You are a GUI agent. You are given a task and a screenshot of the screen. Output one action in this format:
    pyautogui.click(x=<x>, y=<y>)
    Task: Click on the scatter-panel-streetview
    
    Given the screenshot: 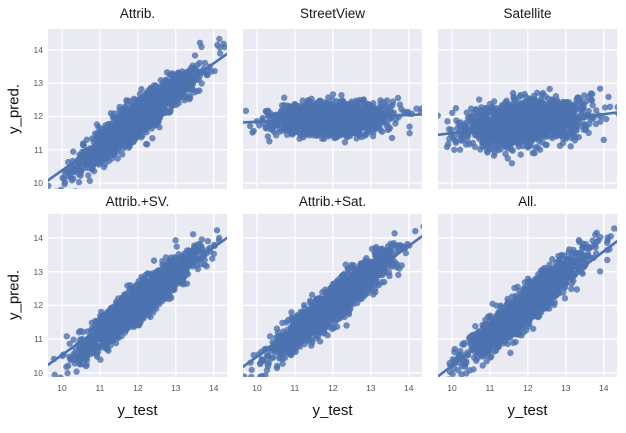 What is the action you would take?
    pyautogui.click(x=332, y=109)
    